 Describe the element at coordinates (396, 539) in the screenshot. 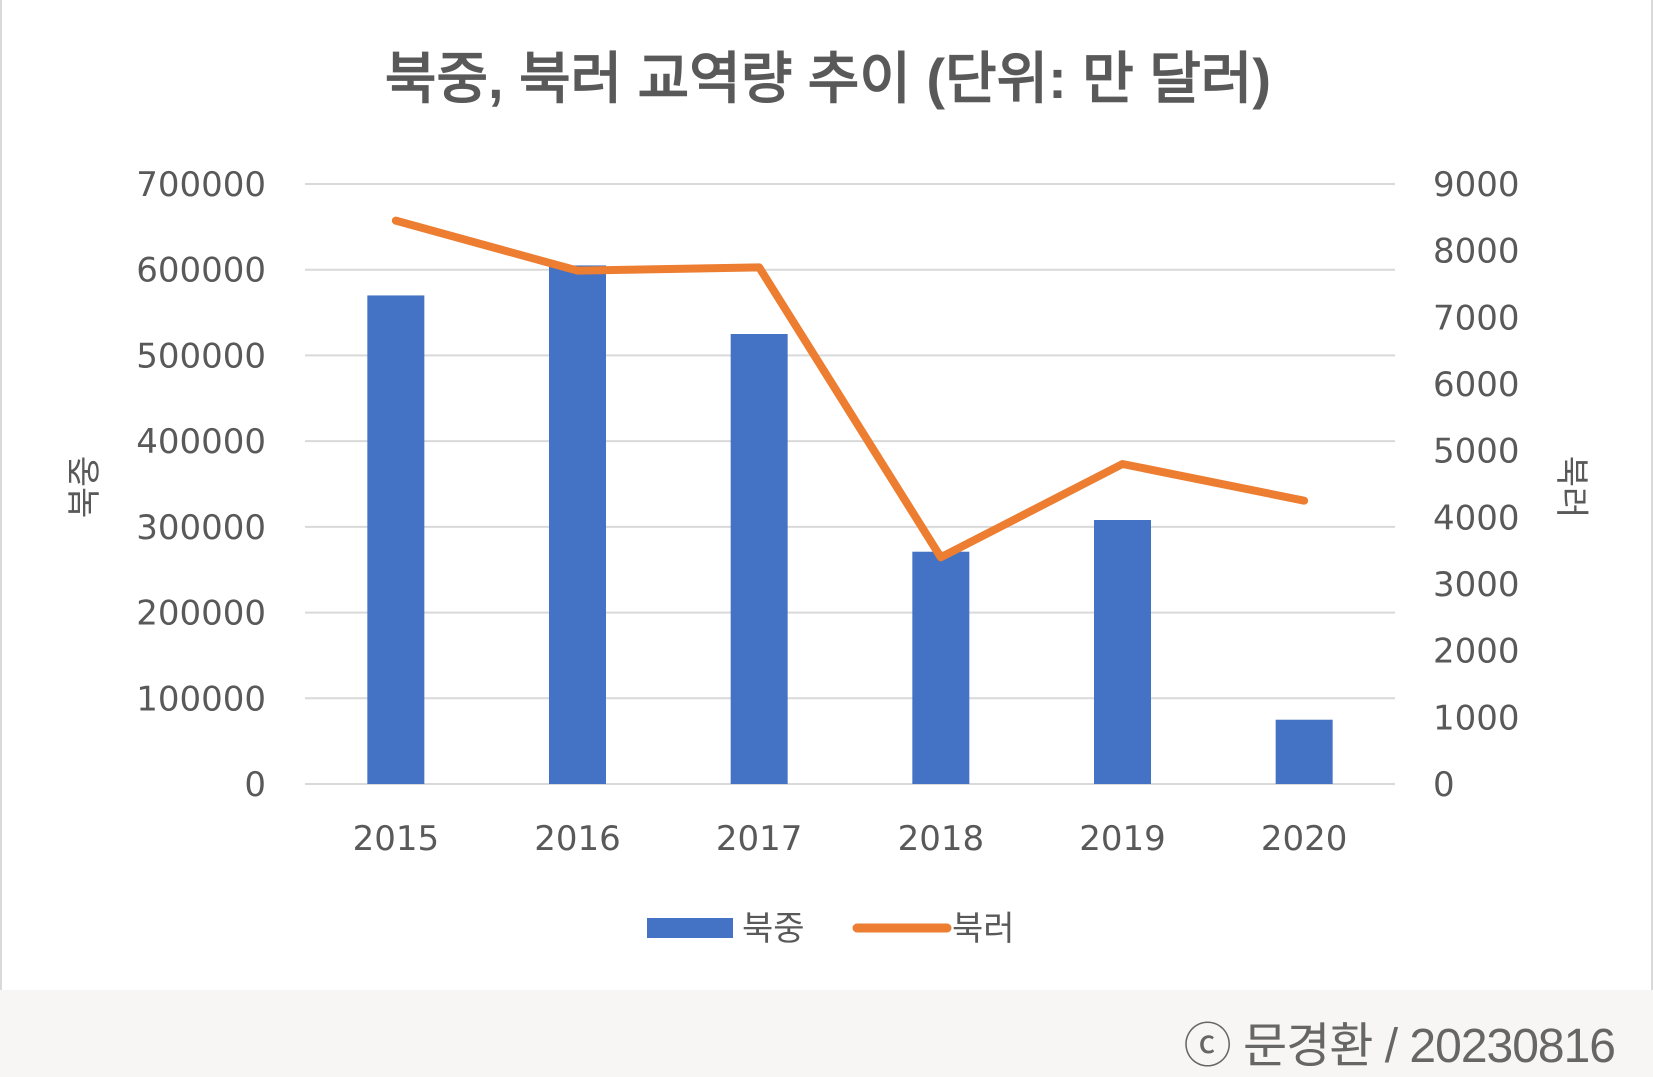

I see `bar-2015` at that location.